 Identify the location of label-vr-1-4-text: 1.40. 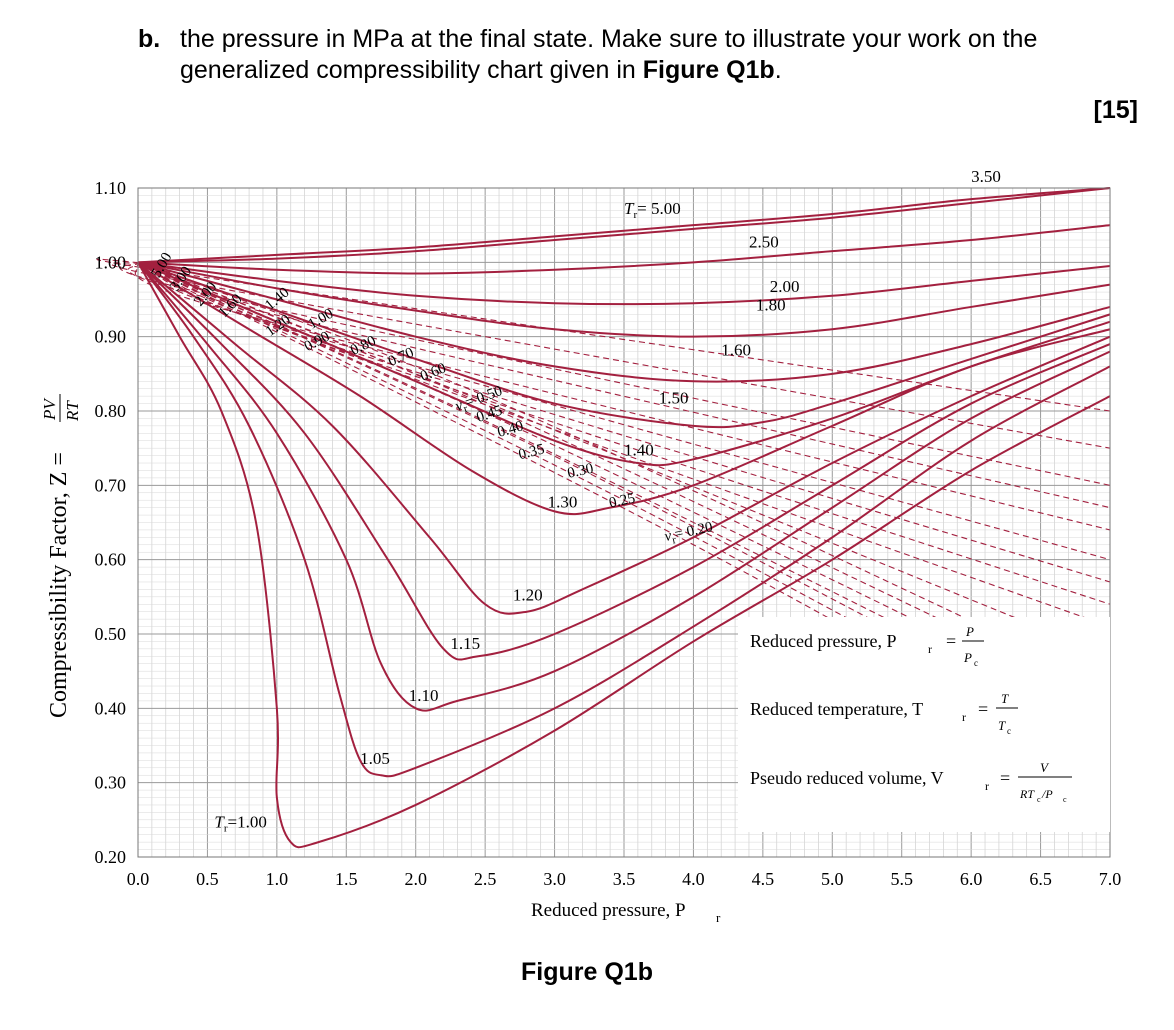
(277, 299).